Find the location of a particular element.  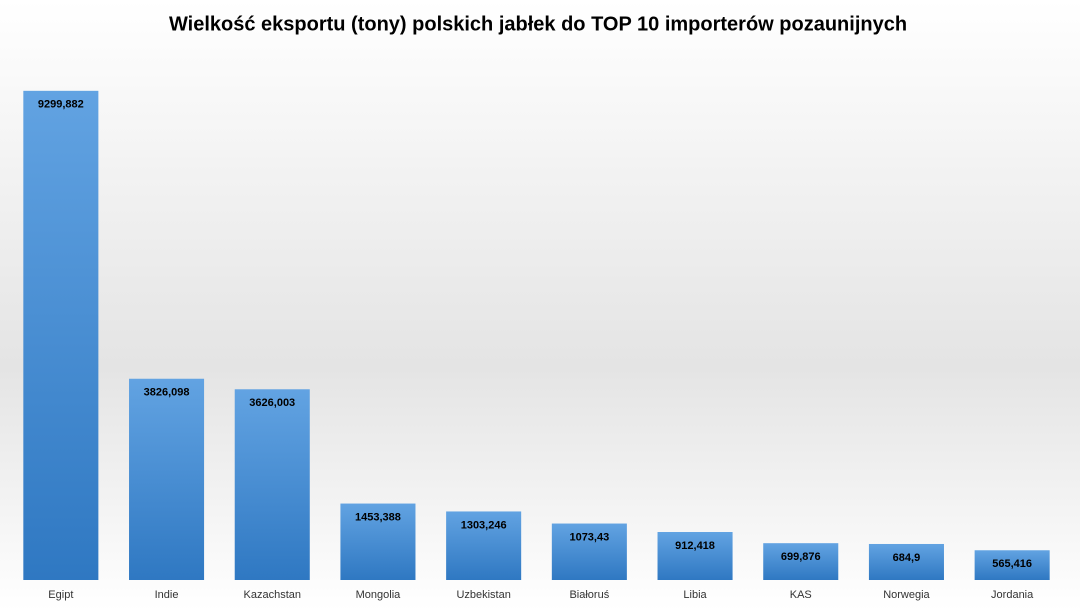

data-label: 912,418 is located at coordinates (695, 546).